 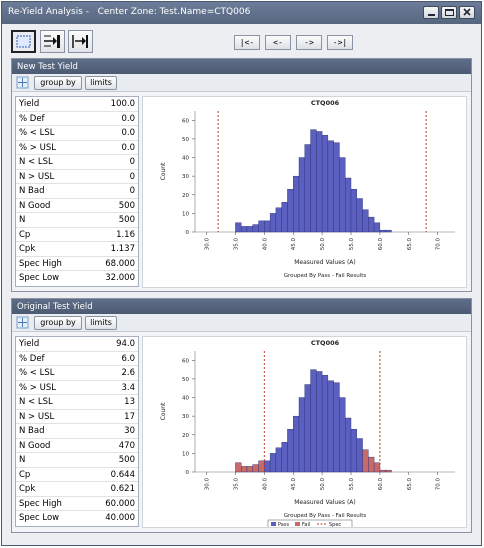 I want to click on stat-row: % < LSL 0.0, so click(x=77, y=133).